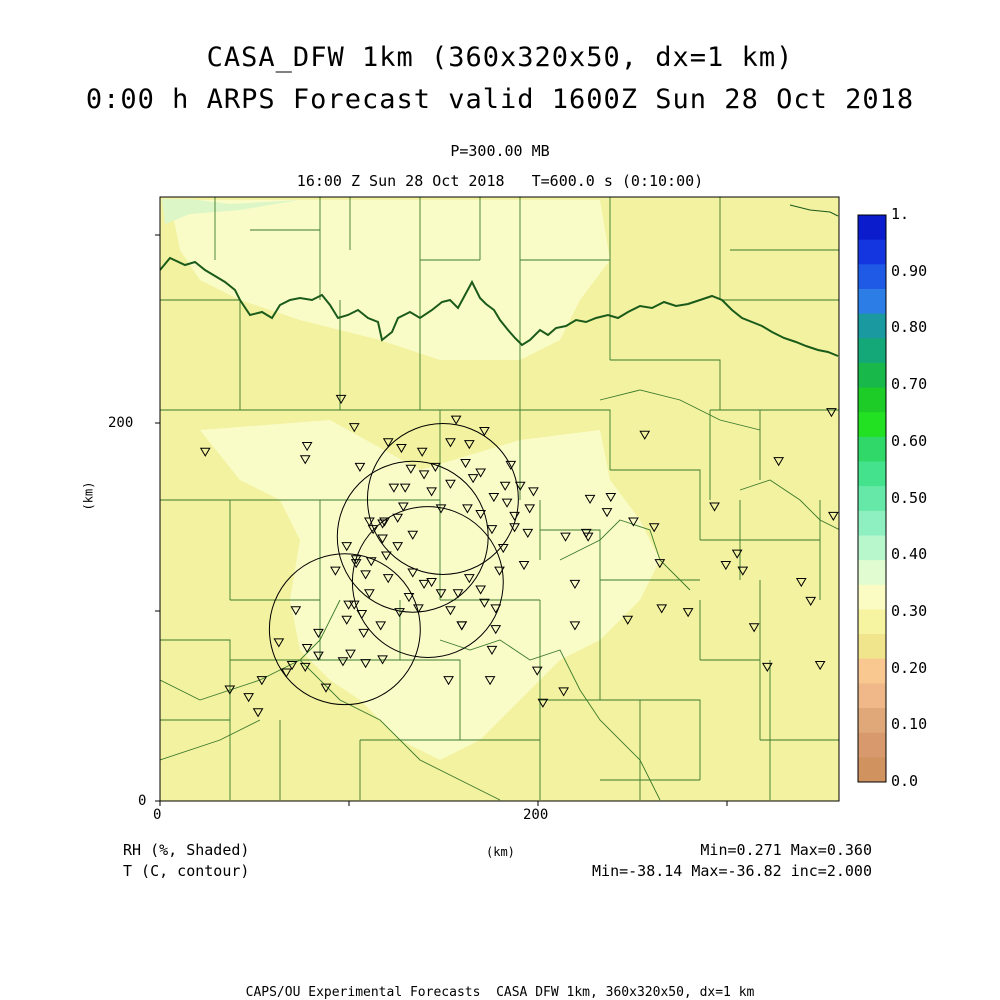  What do you see at coordinates (909, 497) in the screenshot?
I see `colorbar-label: 0.50` at bounding box center [909, 497].